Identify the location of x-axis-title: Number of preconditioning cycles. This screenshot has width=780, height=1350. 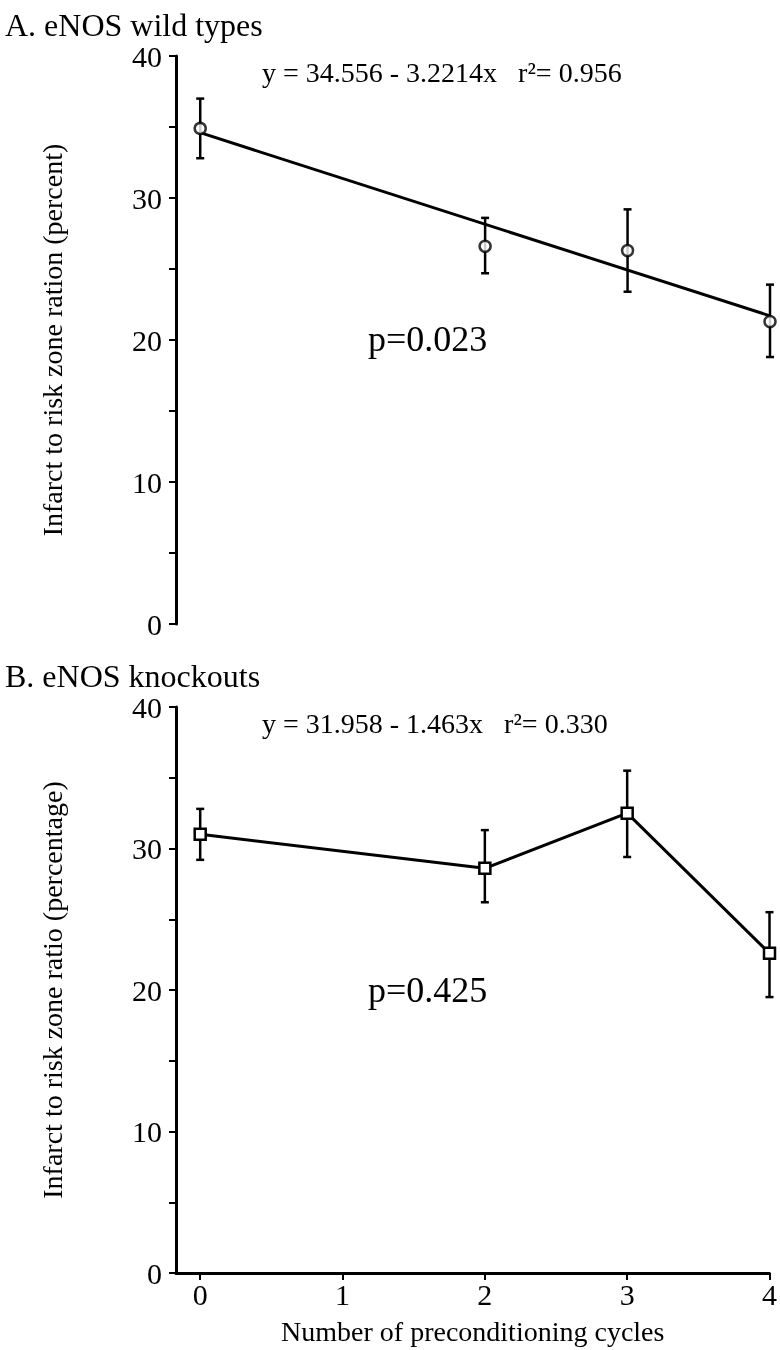
(473, 1331).